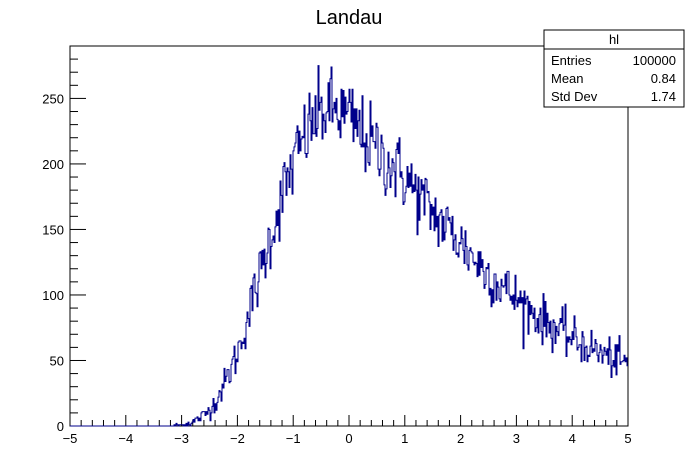  I want to click on y-tick-label: 250, so click(53, 98).